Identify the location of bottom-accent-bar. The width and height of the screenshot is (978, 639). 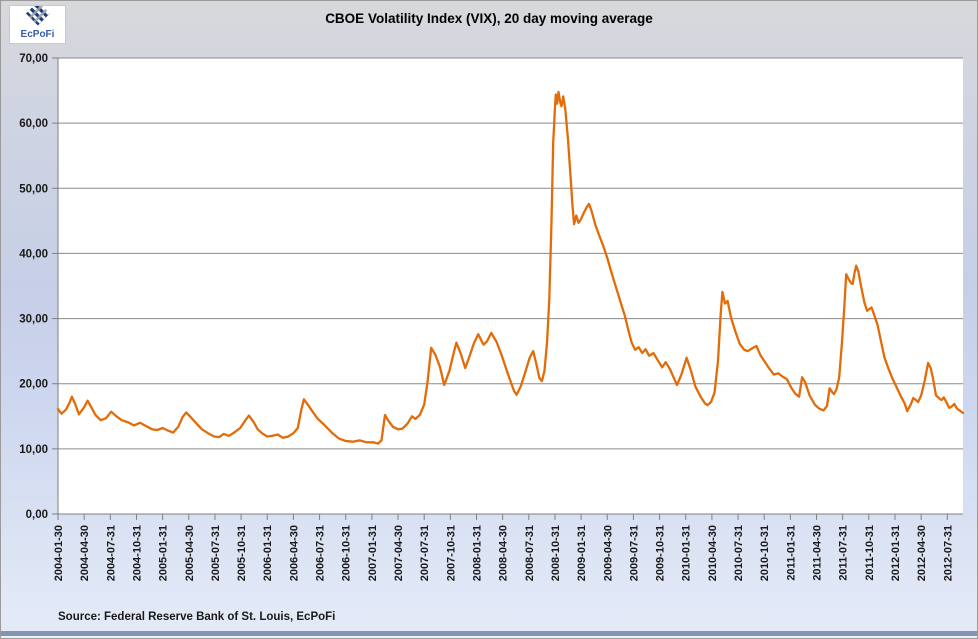
(489, 633).